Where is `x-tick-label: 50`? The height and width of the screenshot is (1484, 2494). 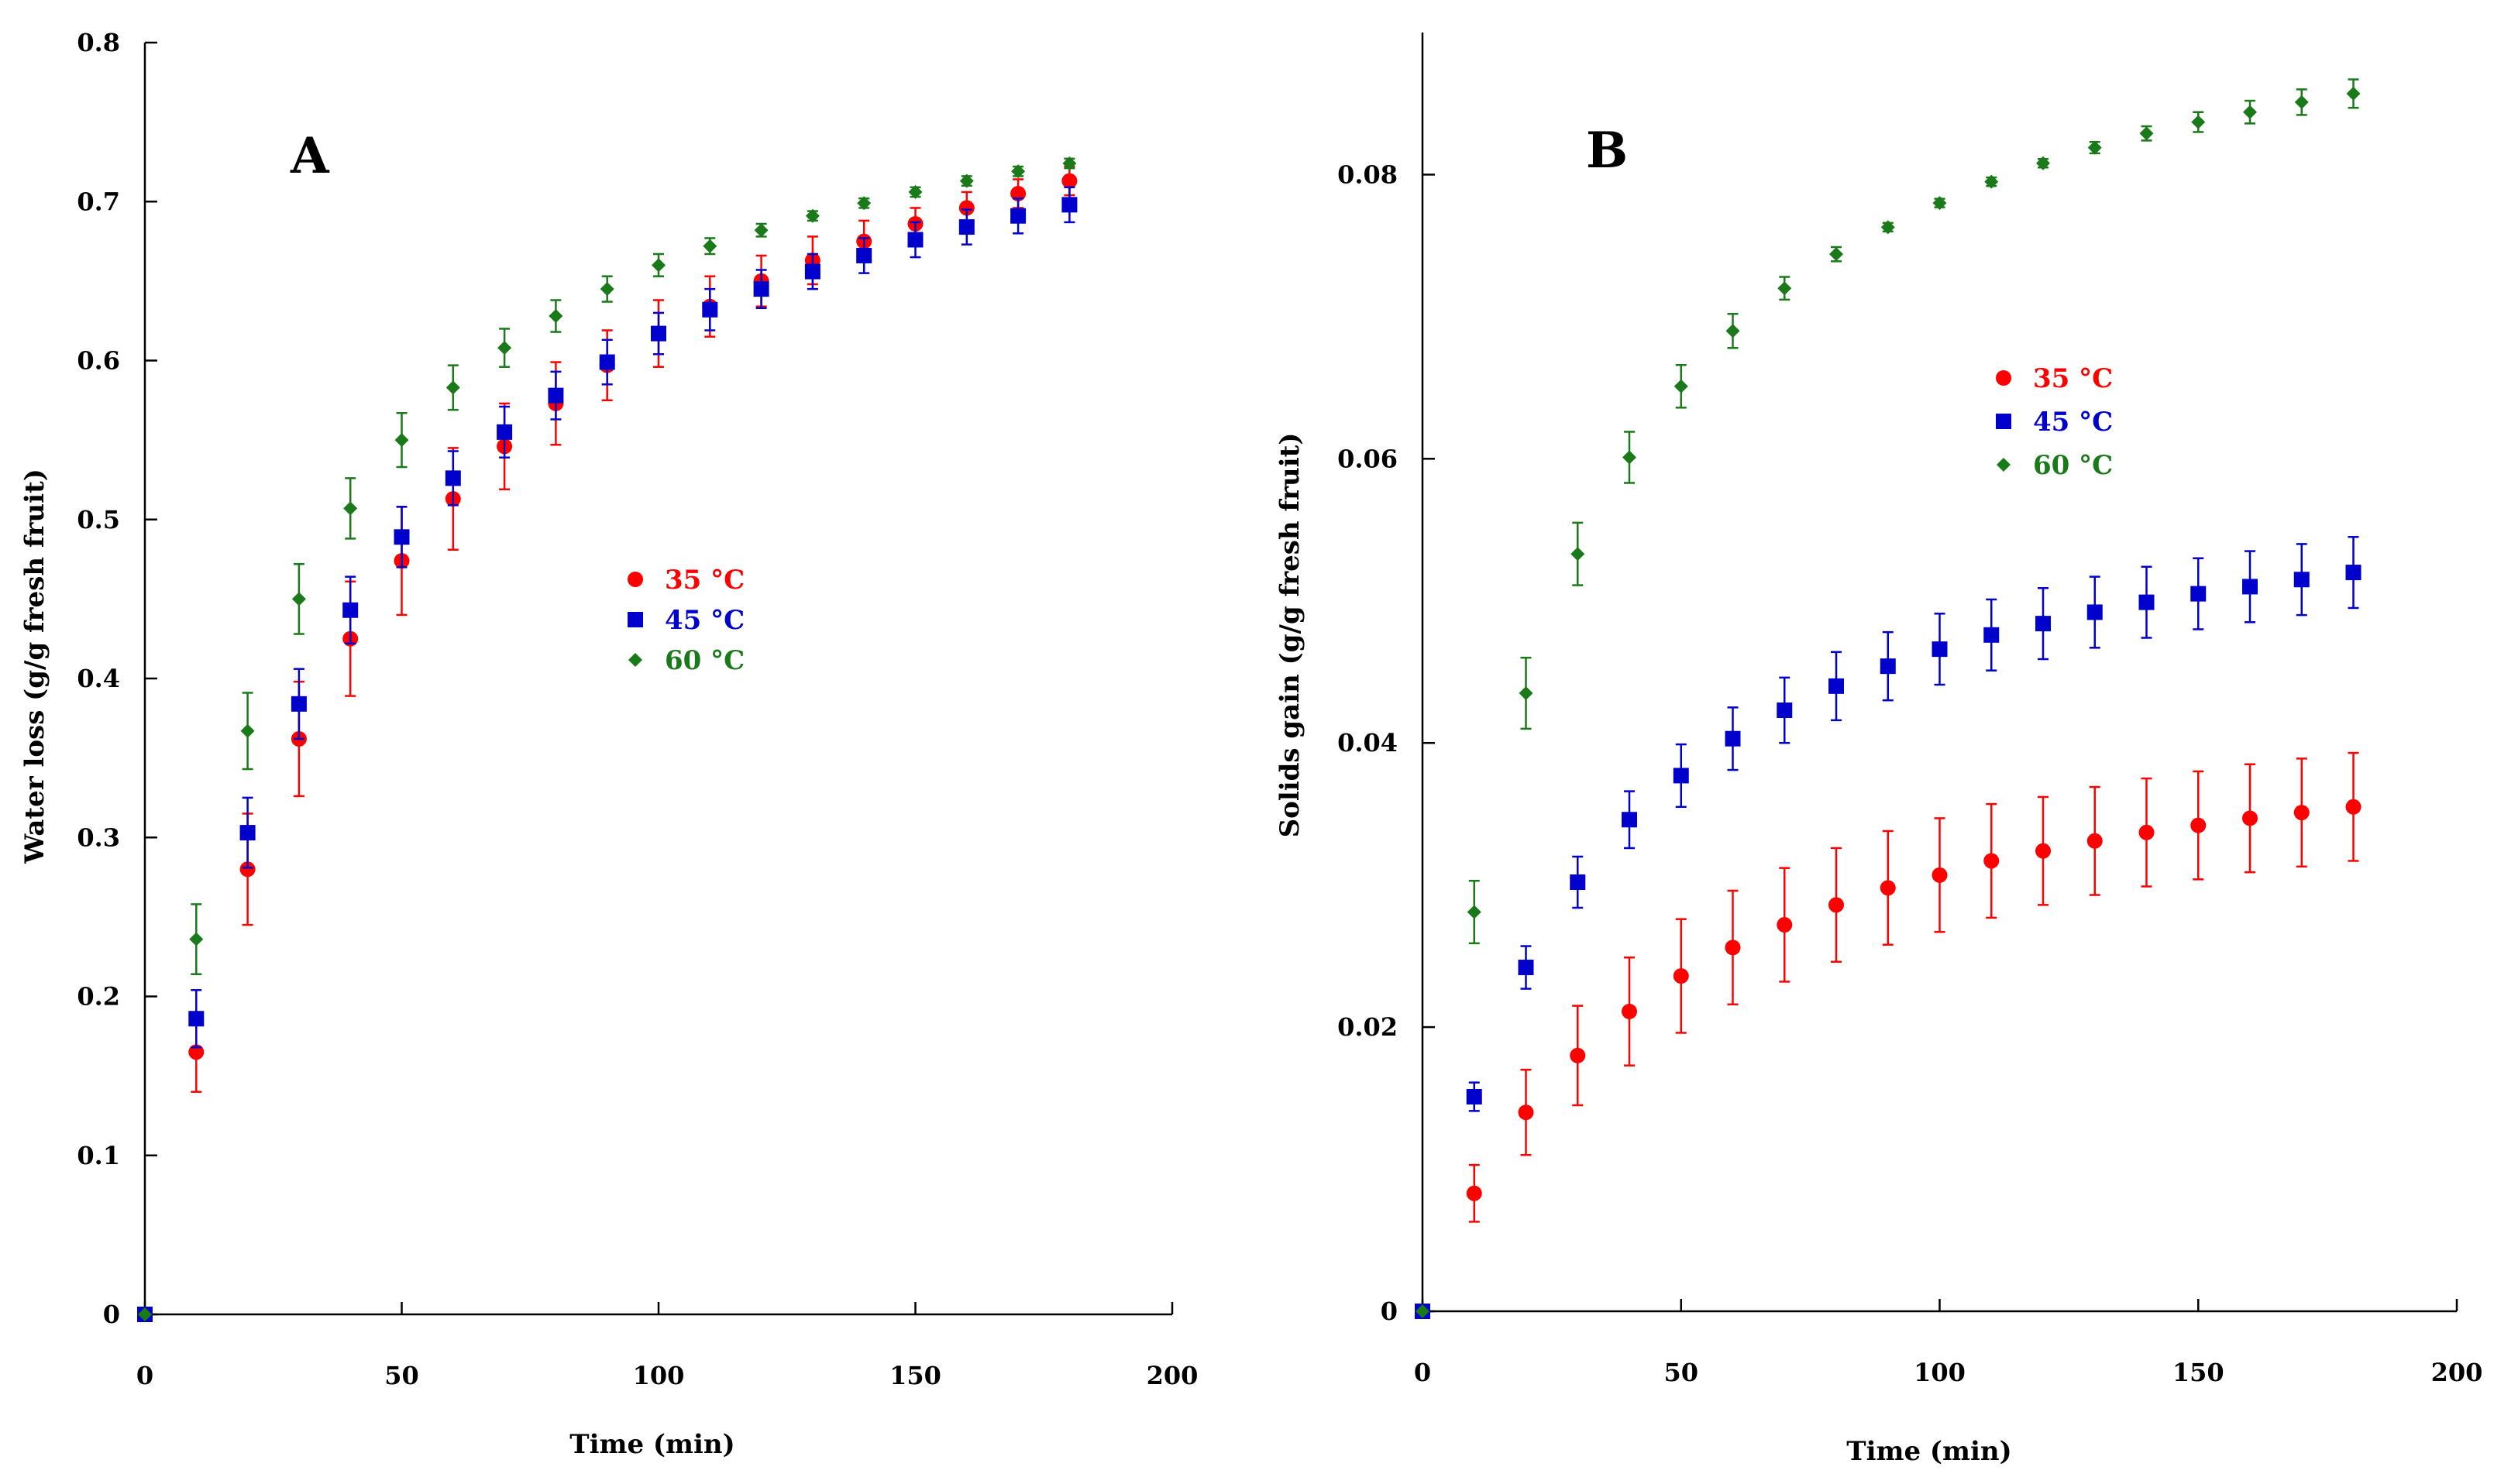 x-tick-label: 50 is located at coordinates (1680, 1372).